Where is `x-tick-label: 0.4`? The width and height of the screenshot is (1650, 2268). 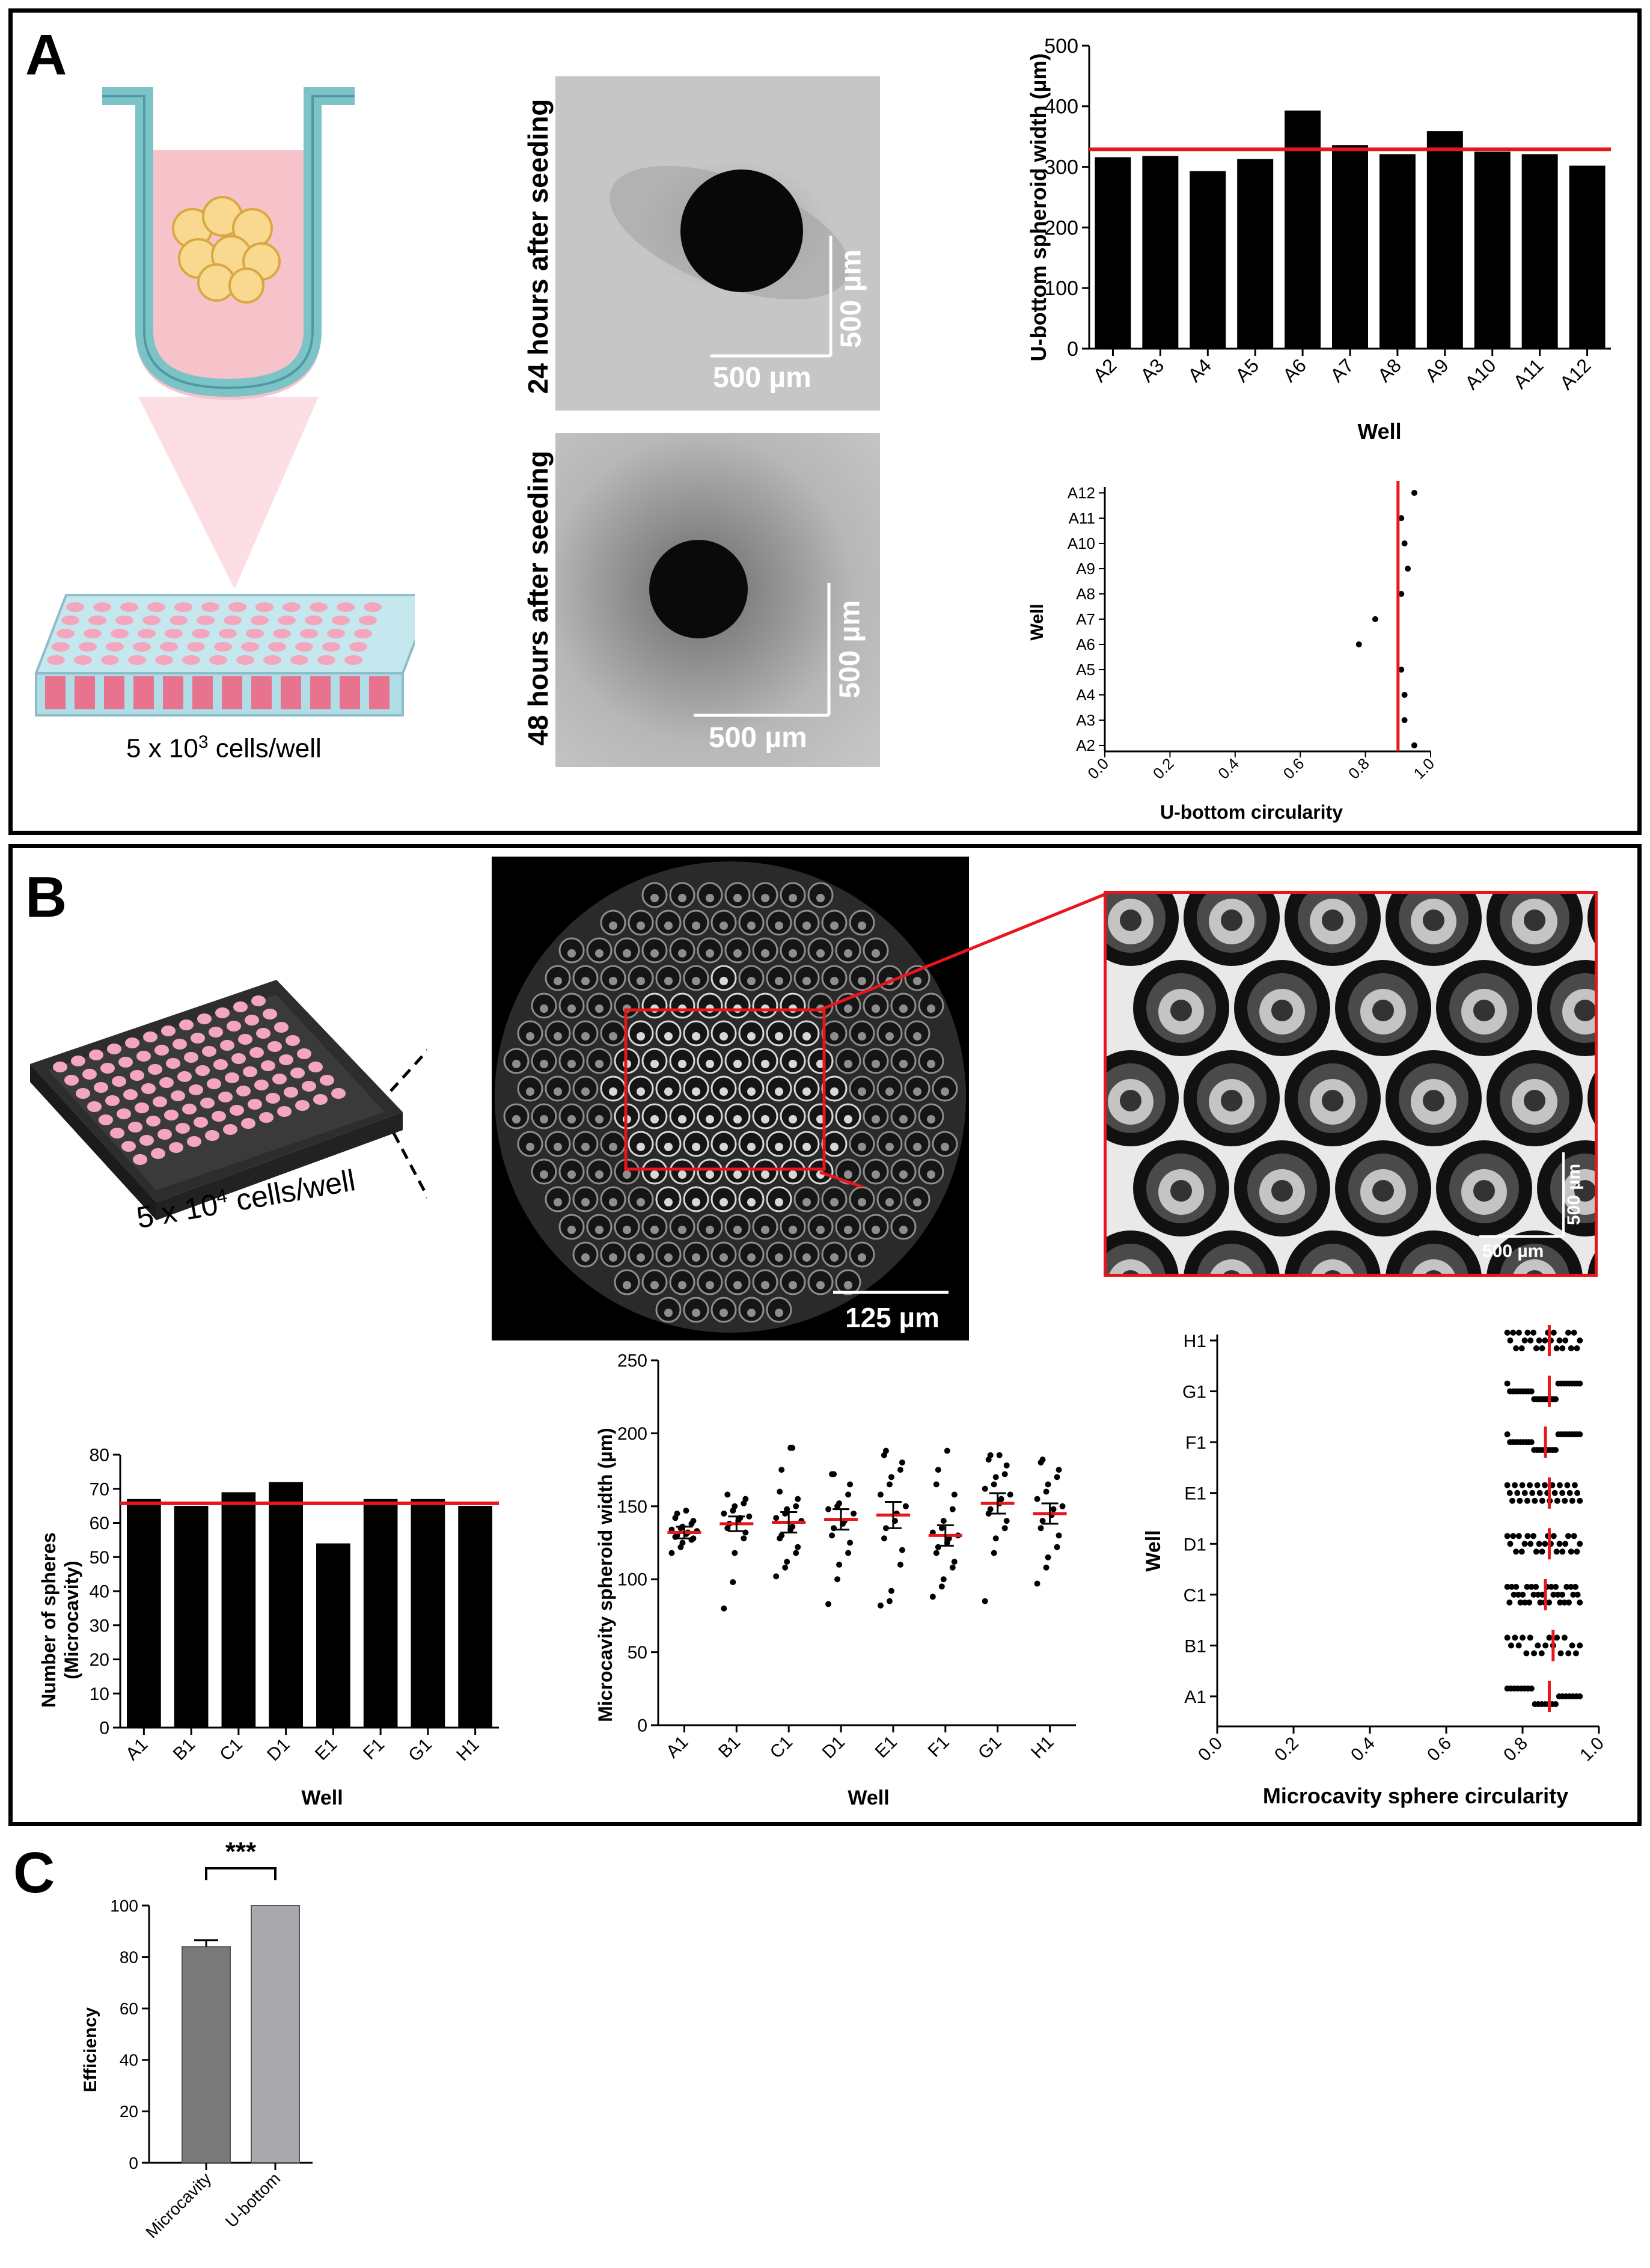 x-tick-label: 0.4 is located at coordinates (1363, 1749).